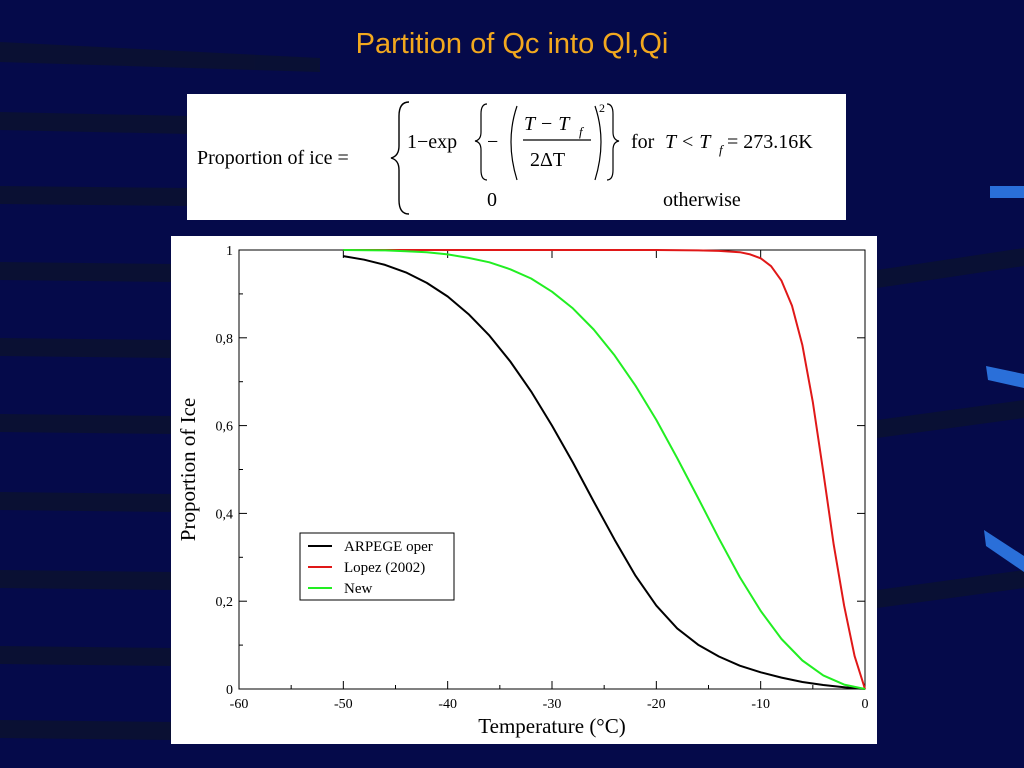 The image size is (1024, 768). What do you see at coordinates (188, 469) in the screenshot?
I see `y-axis-label: Proportion of Ice` at bounding box center [188, 469].